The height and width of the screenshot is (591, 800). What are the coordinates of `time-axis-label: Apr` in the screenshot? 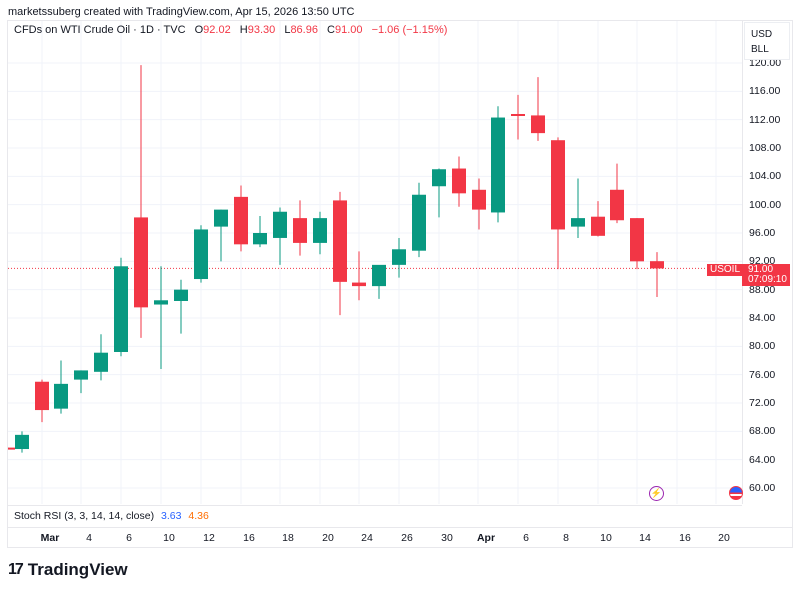 It's located at (486, 538).